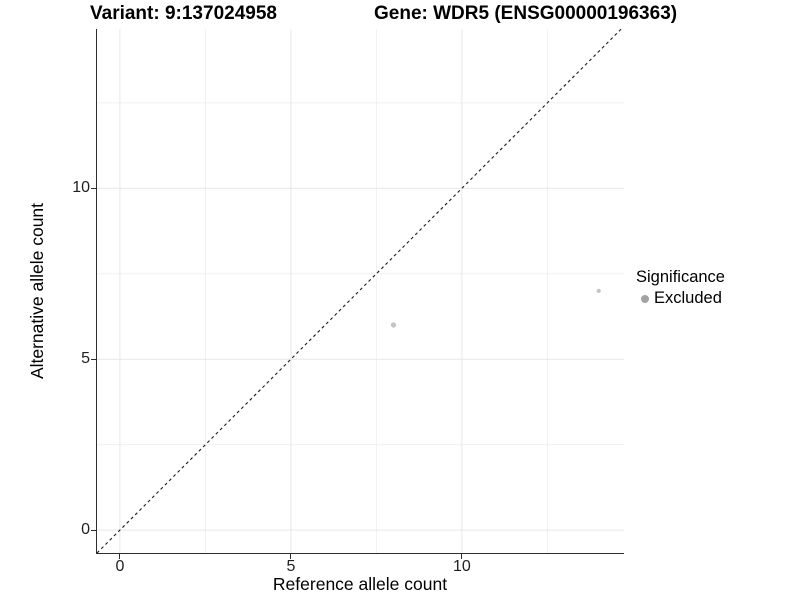 Image resolution: width=800 pixels, height=600 pixels. I want to click on y-axis-tick-label: 0, so click(85, 530).